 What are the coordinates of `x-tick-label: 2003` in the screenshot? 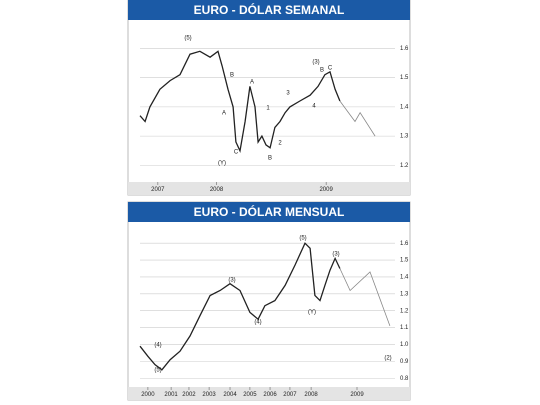 It's located at (209, 395).